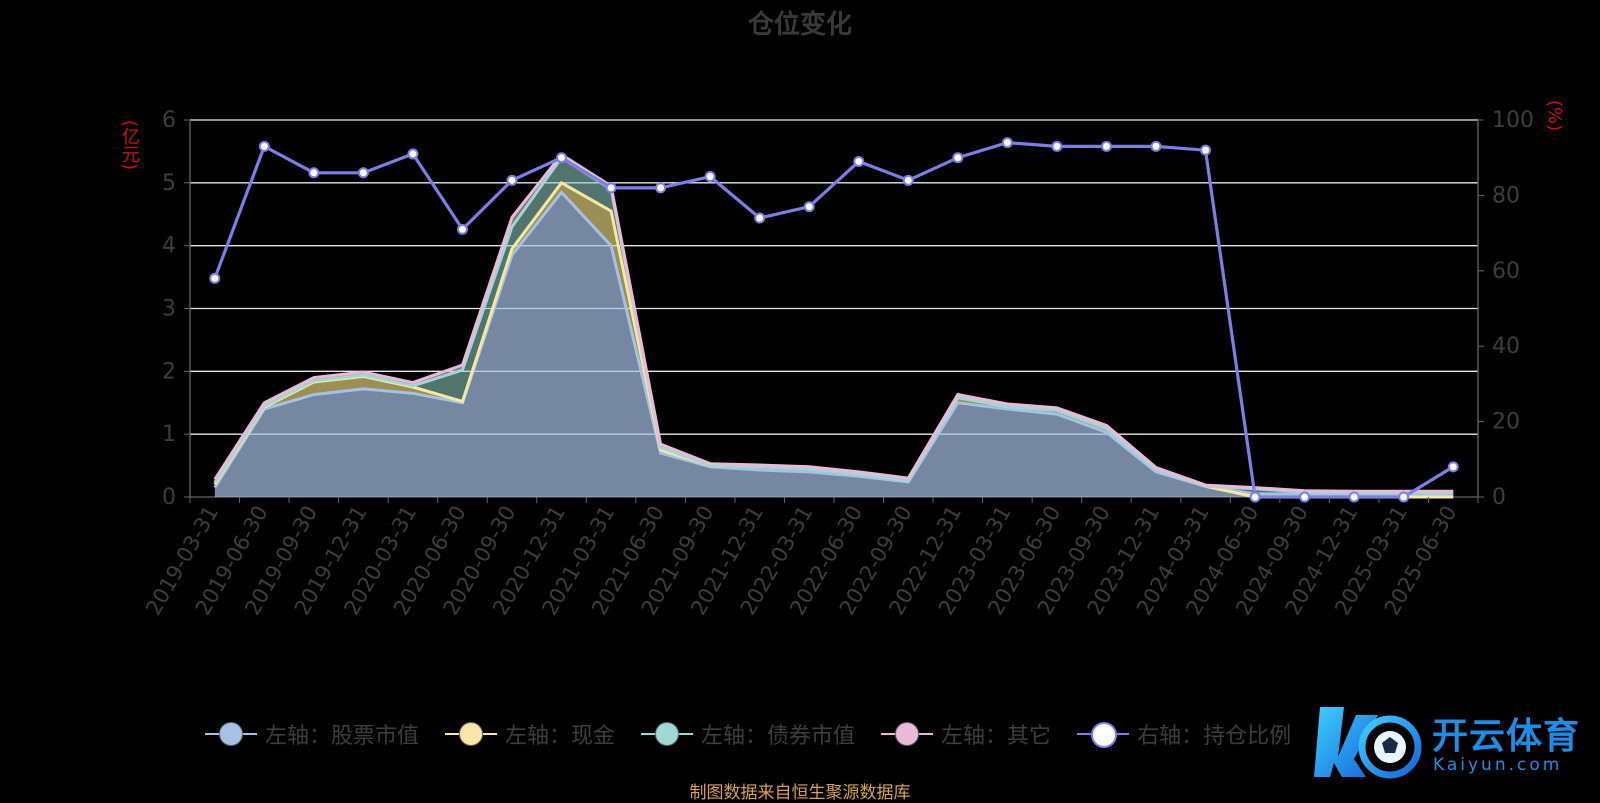 This screenshot has height=803, width=1600. Describe the element at coordinates (1498, 765) in the screenshot. I see `watermark-url: Kaiyun.com` at that location.